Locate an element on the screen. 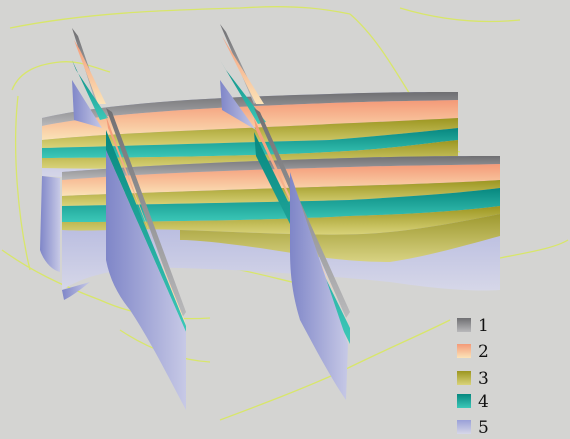 The image size is (570, 439). layer-2-band is located at coordinates (250, 120).